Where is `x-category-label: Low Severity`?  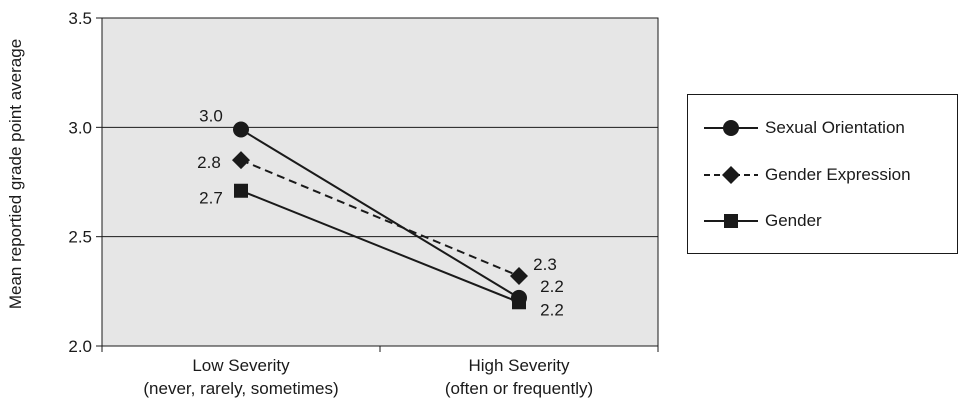
x-category-label: Low Severity is located at coordinates (241, 365).